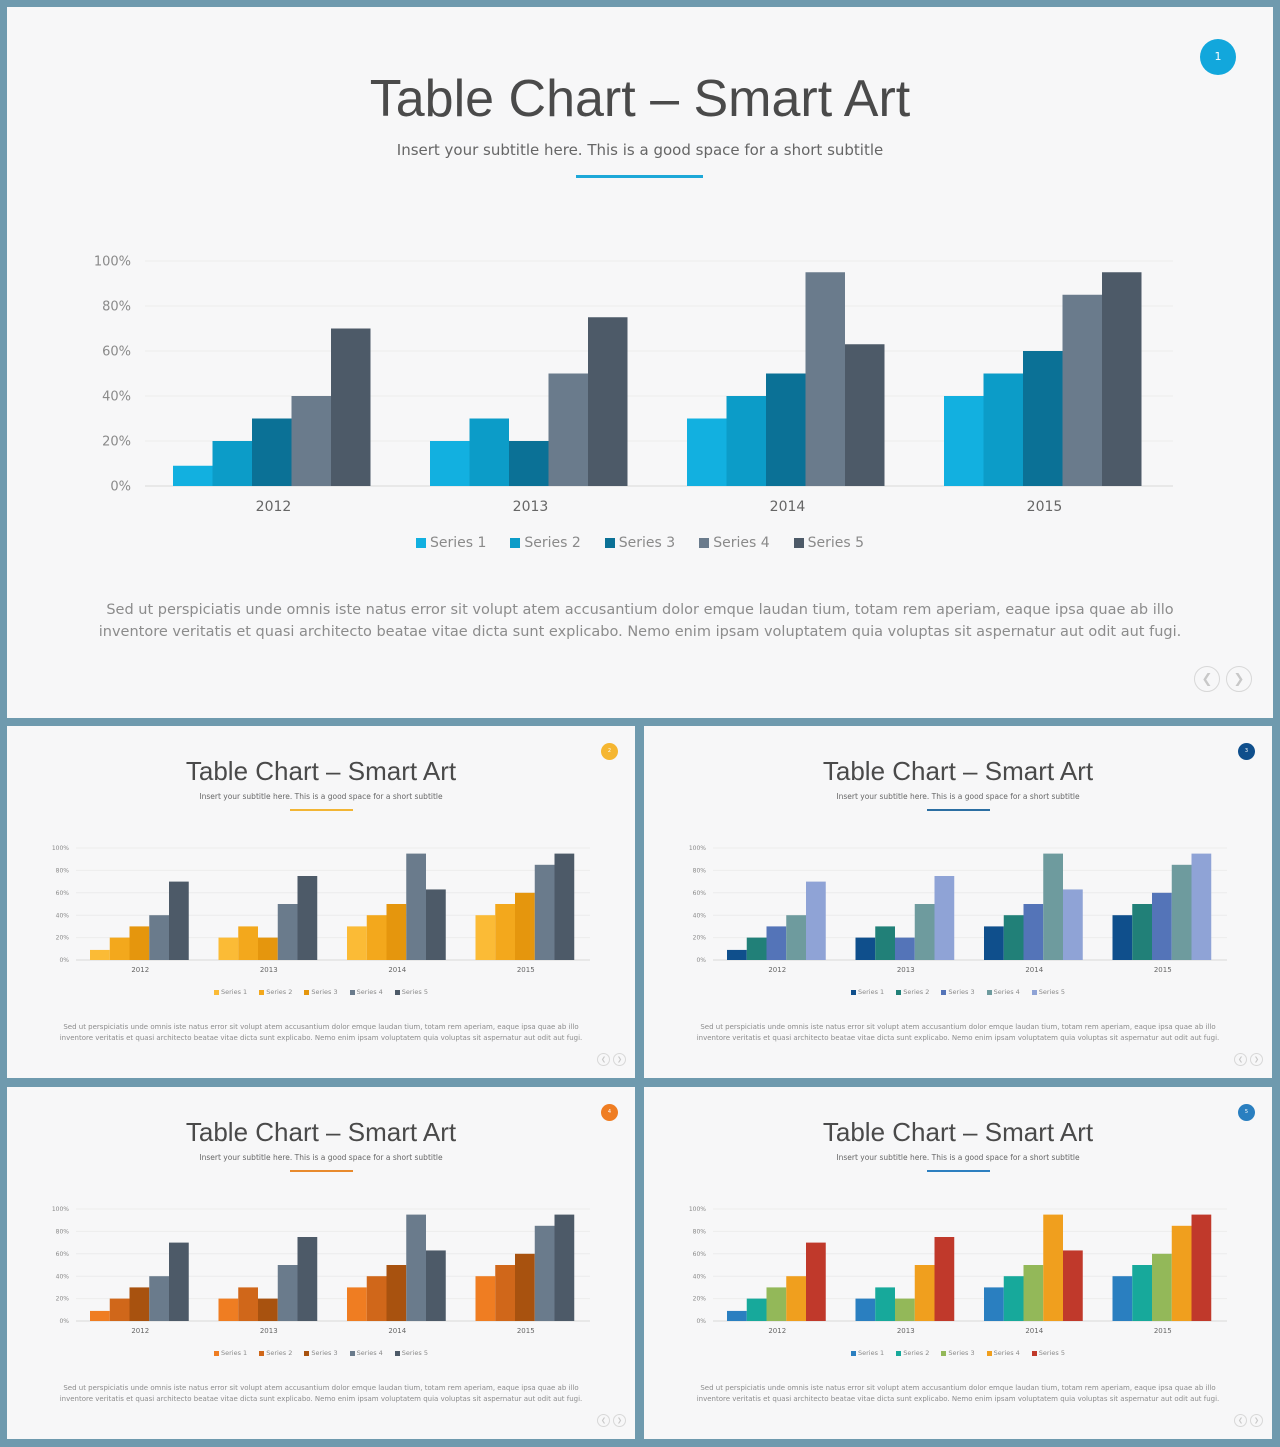 This screenshot has height=1447, width=1280. What do you see at coordinates (287, 932) in the screenshot?
I see `bar-series-4-2013` at bounding box center [287, 932].